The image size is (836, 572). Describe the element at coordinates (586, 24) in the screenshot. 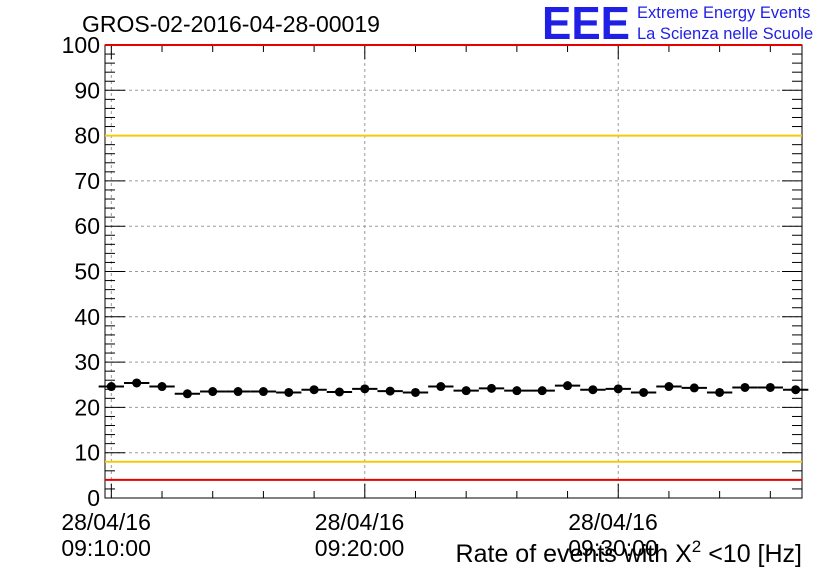

I see `eee-logo-mark: EEE` at that location.